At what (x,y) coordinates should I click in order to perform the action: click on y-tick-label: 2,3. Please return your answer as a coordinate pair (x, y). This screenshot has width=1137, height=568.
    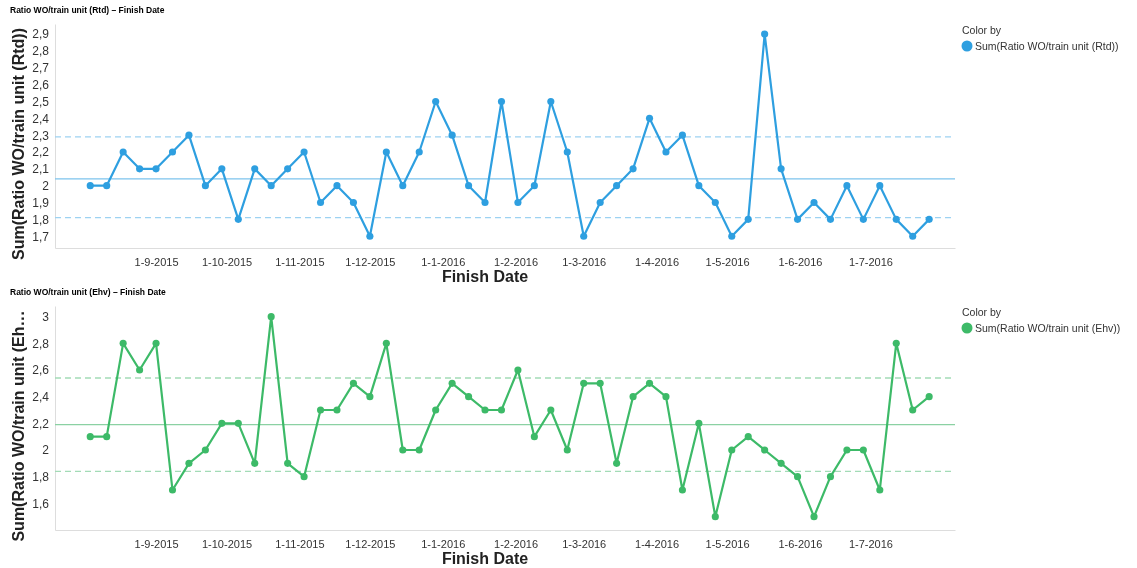
    Looking at the image, I should click on (41, 135).